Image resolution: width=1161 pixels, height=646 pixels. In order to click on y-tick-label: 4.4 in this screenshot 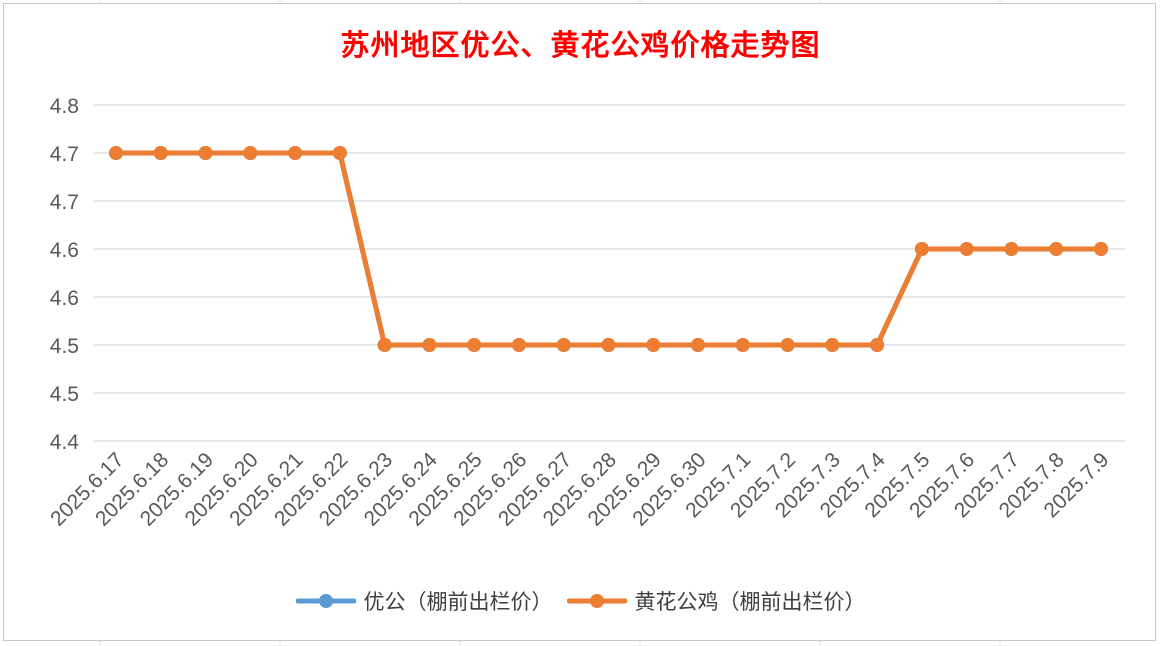, I will do `click(65, 442)`.